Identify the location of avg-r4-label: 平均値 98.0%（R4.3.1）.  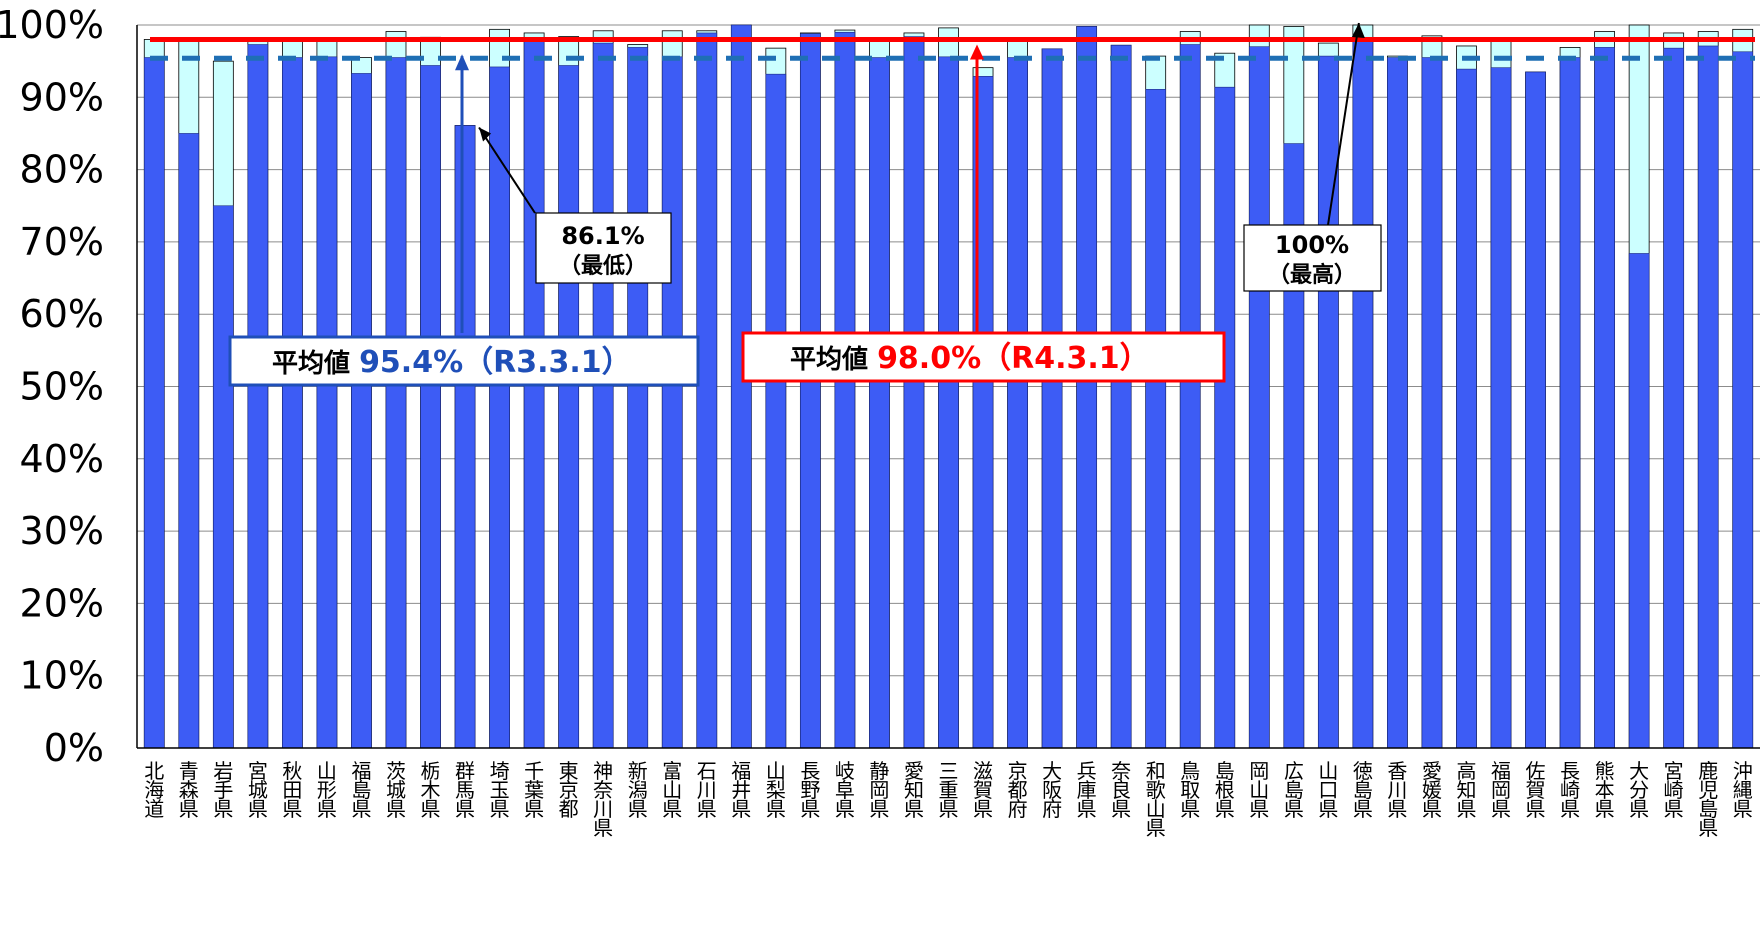
(970, 358).